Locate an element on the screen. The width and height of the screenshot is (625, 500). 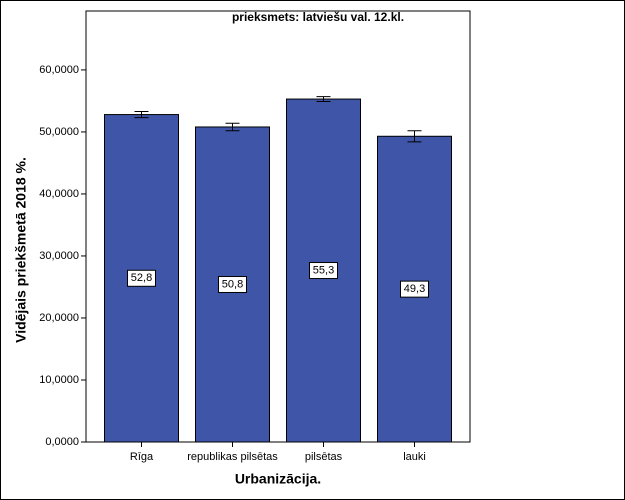
x-tick-label: Rīga is located at coordinates (142, 457).